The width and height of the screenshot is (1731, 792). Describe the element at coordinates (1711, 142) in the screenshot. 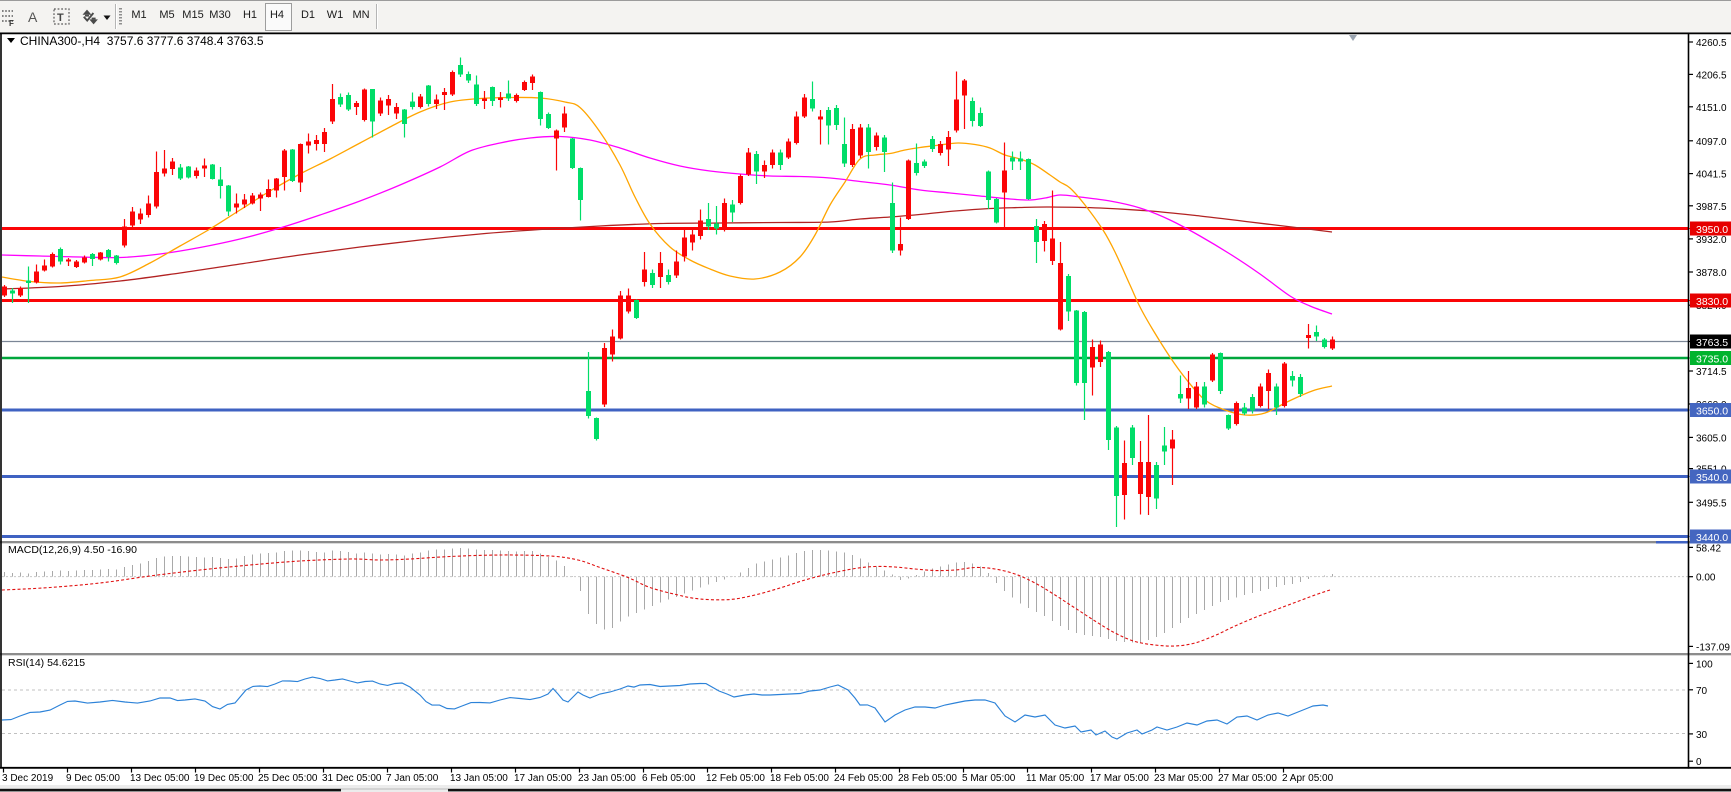

I see `svg-text: 4097.0` at that location.